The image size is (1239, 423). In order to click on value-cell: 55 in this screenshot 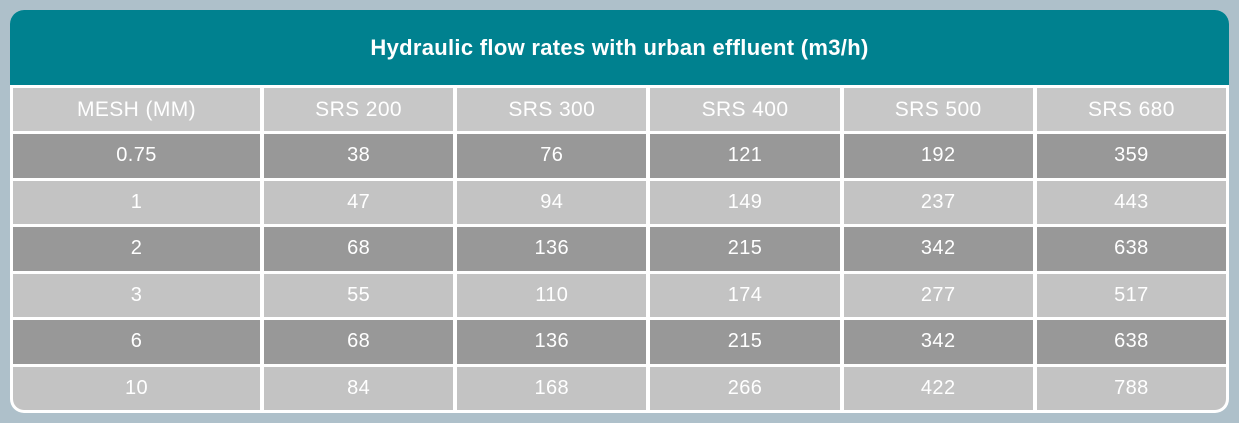, I will do `click(359, 295)`.